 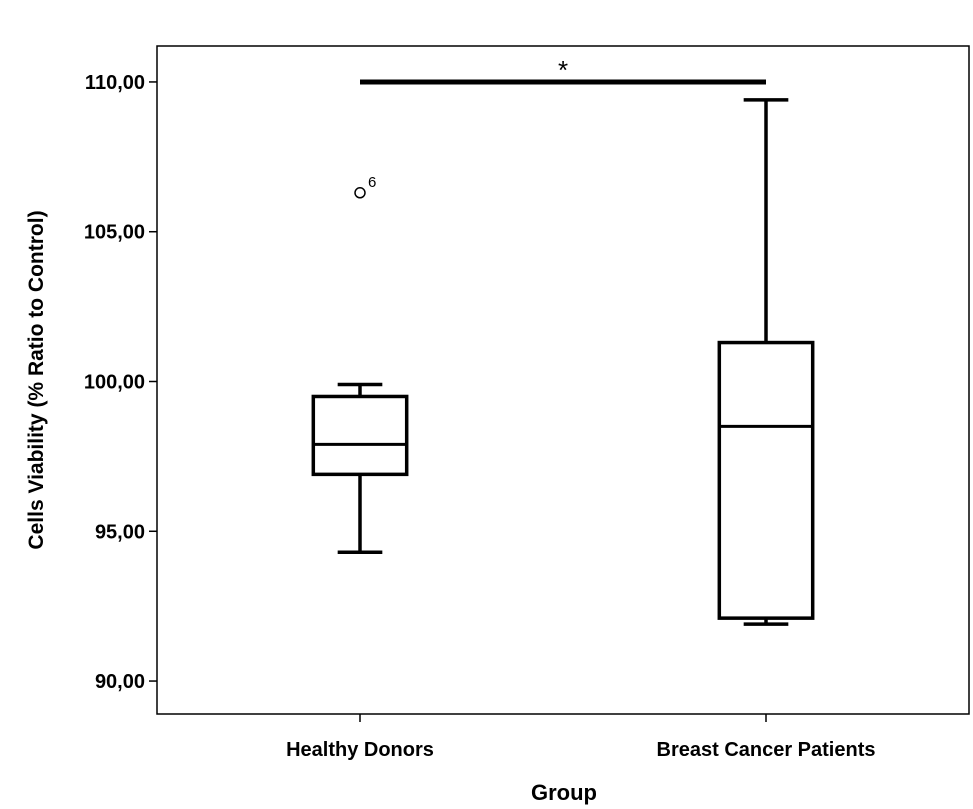 I want to click on y-tick-label: 110,00, so click(x=115, y=83).